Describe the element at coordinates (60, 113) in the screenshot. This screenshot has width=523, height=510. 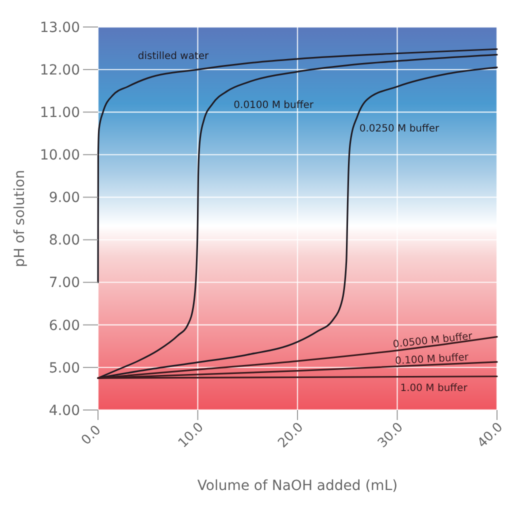
I see `y-tick-label: 11.00` at that location.